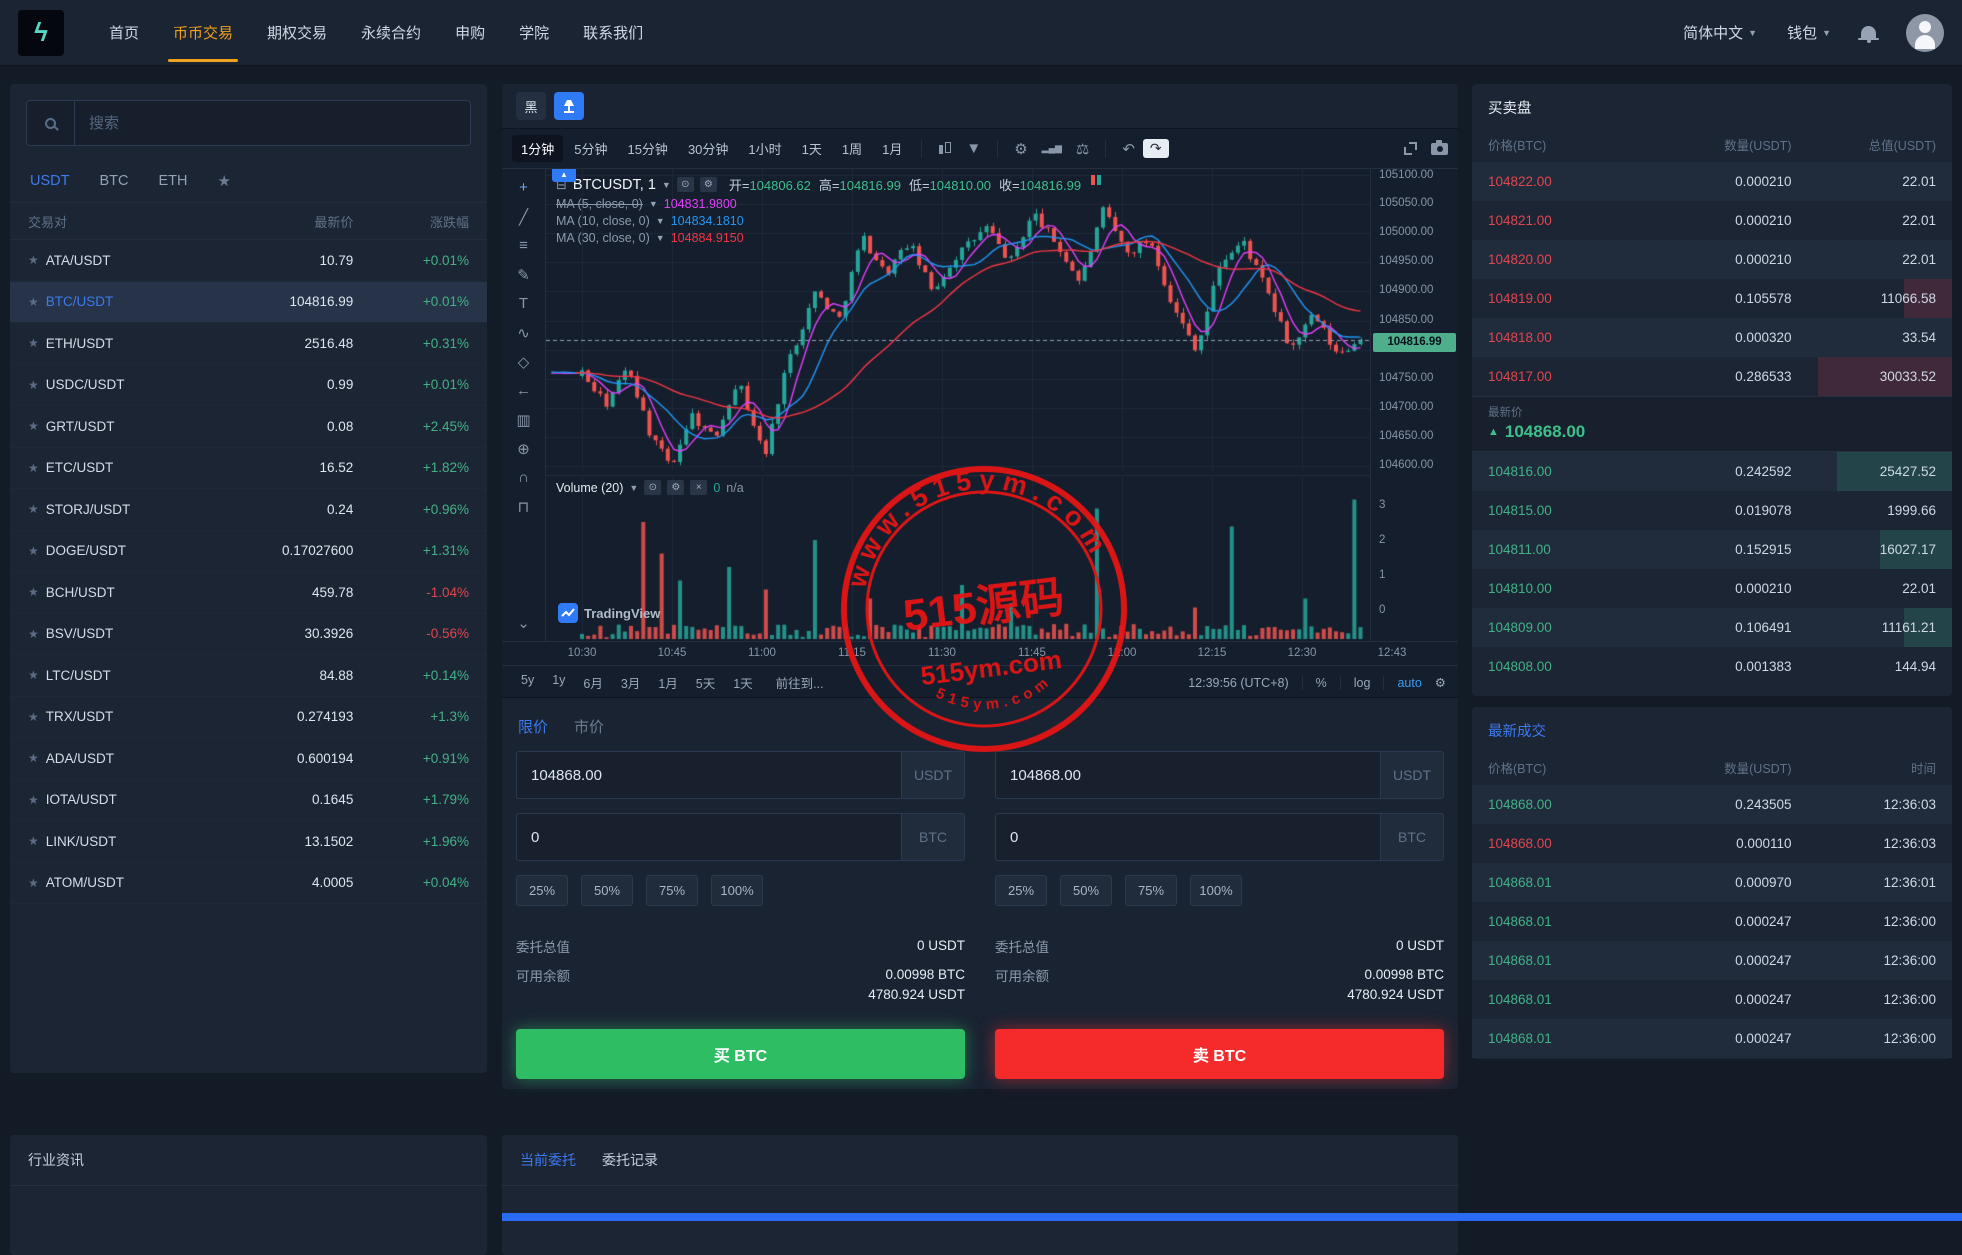  Describe the element at coordinates (534, 33) in the screenshot. I see `nav-item-5: 学院` at that location.